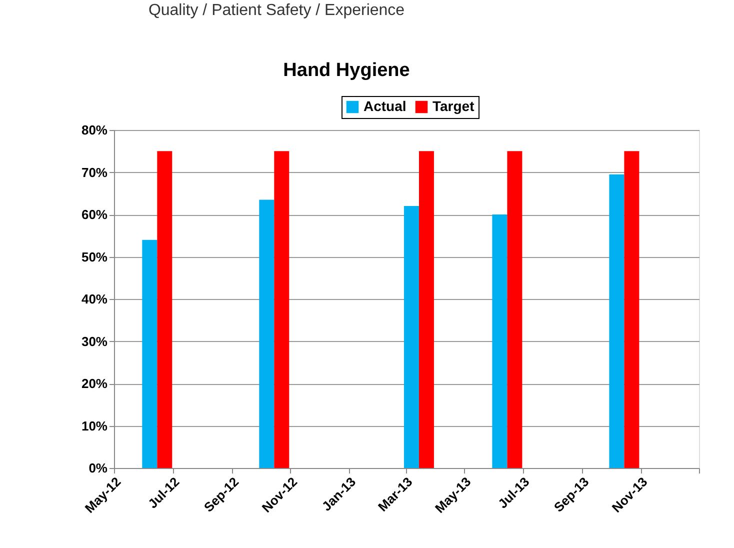 This screenshot has width=734, height=548. What do you see at coordinates (346, 70) in the screenshot?
I see `chart-title: Hand Hygiene` at bounding box center [346, 70].